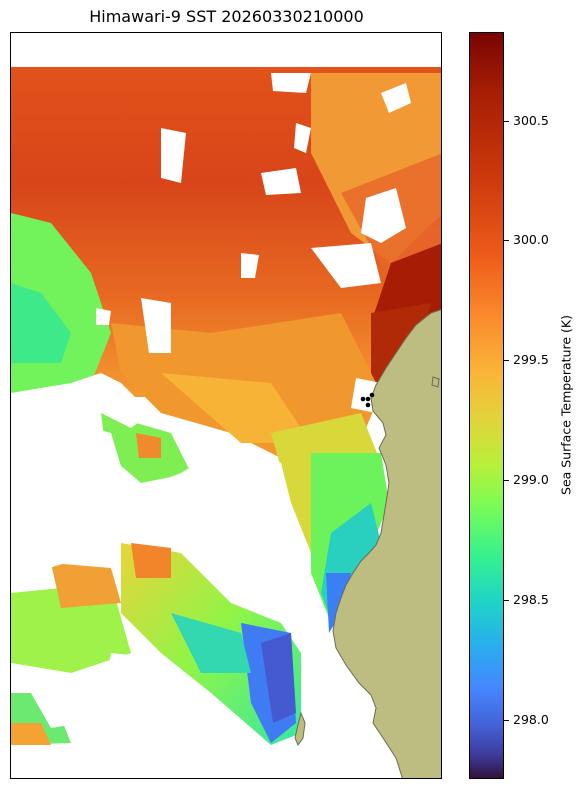 The image size is (585, 790). Describe the element at coordinates (531, 719) in the screenshot. I see `colorbar-tick-label: 298.0` at that location.